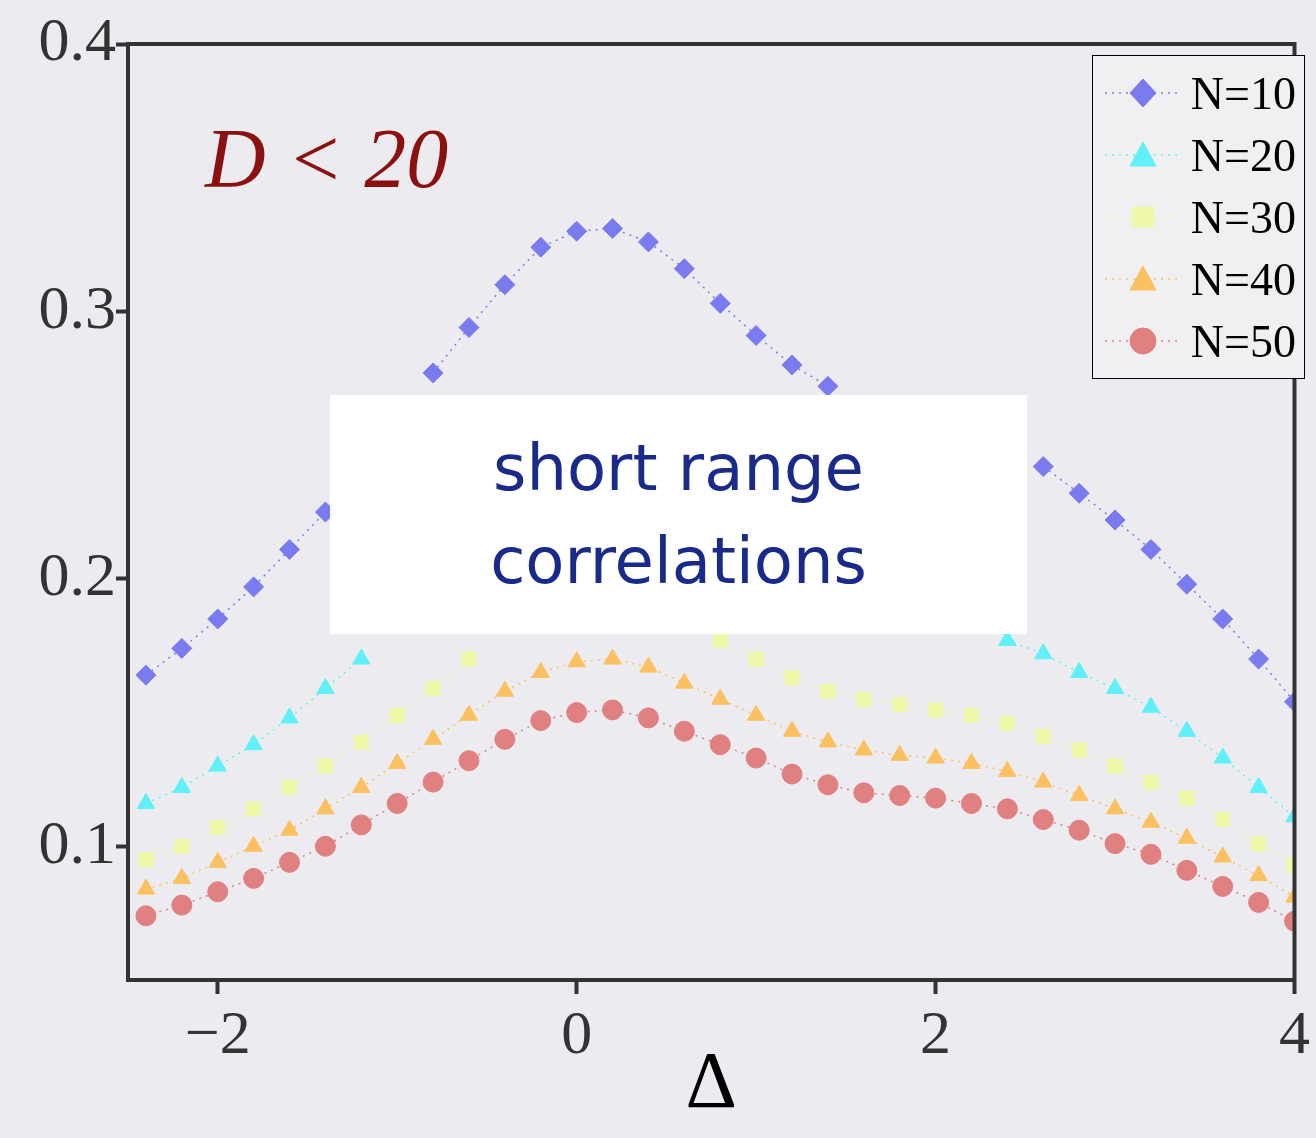 This screenshot has width=1316, height=1138. I want to click on text-box: short range correlations, so click(678, 514).